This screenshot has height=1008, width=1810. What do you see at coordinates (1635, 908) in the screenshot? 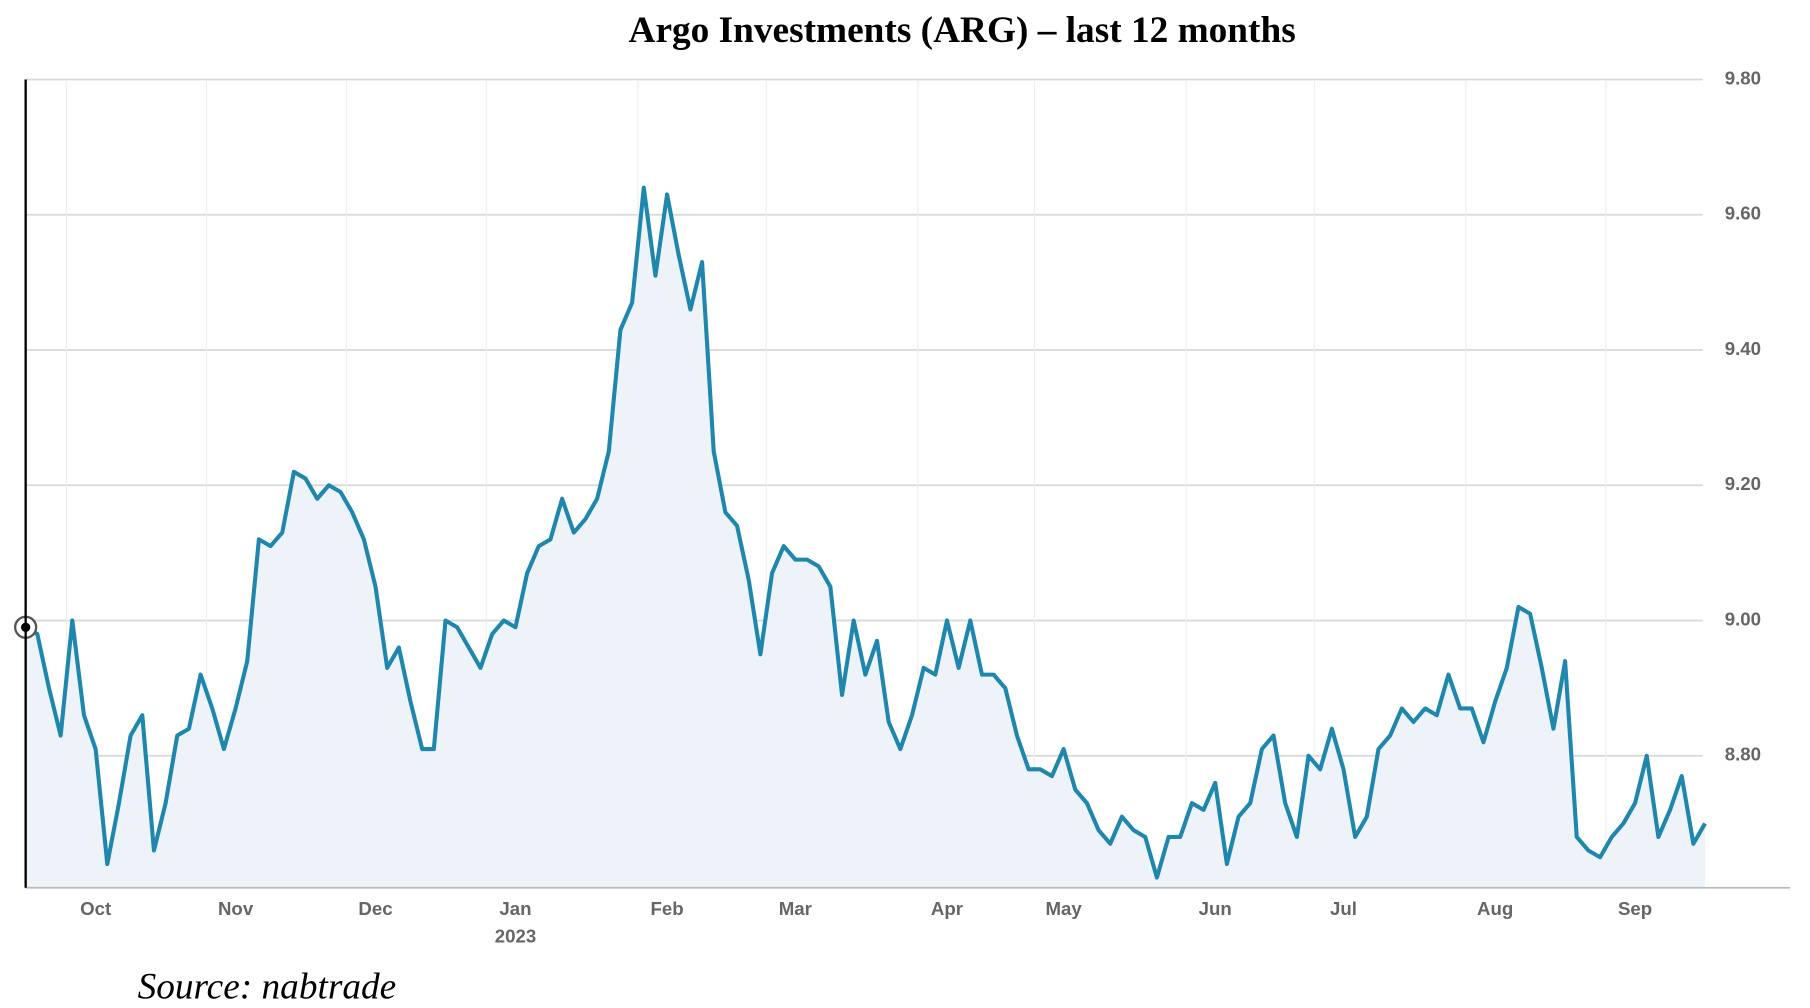
I see `x-tick-label: Sep` at bounding box center [1635, 908].